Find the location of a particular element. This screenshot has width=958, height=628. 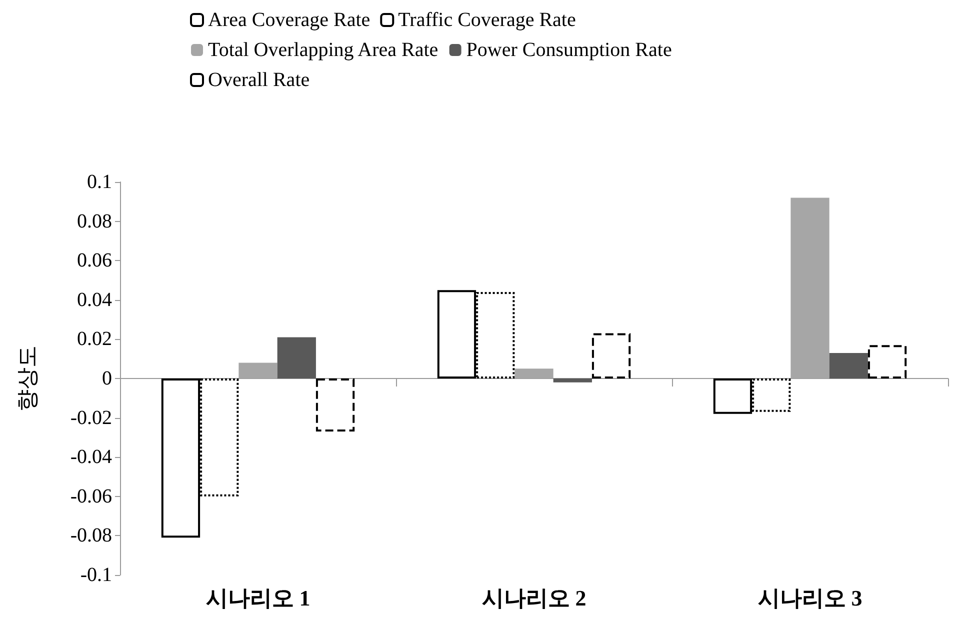

x-tick-label: 시나리오 1 is located at coordinates (258, 598).